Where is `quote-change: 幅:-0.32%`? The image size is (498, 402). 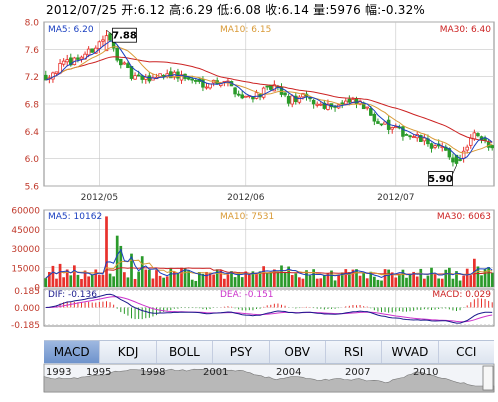
quote-change: 幅:-0.32% is located at coordinates (395, 10).